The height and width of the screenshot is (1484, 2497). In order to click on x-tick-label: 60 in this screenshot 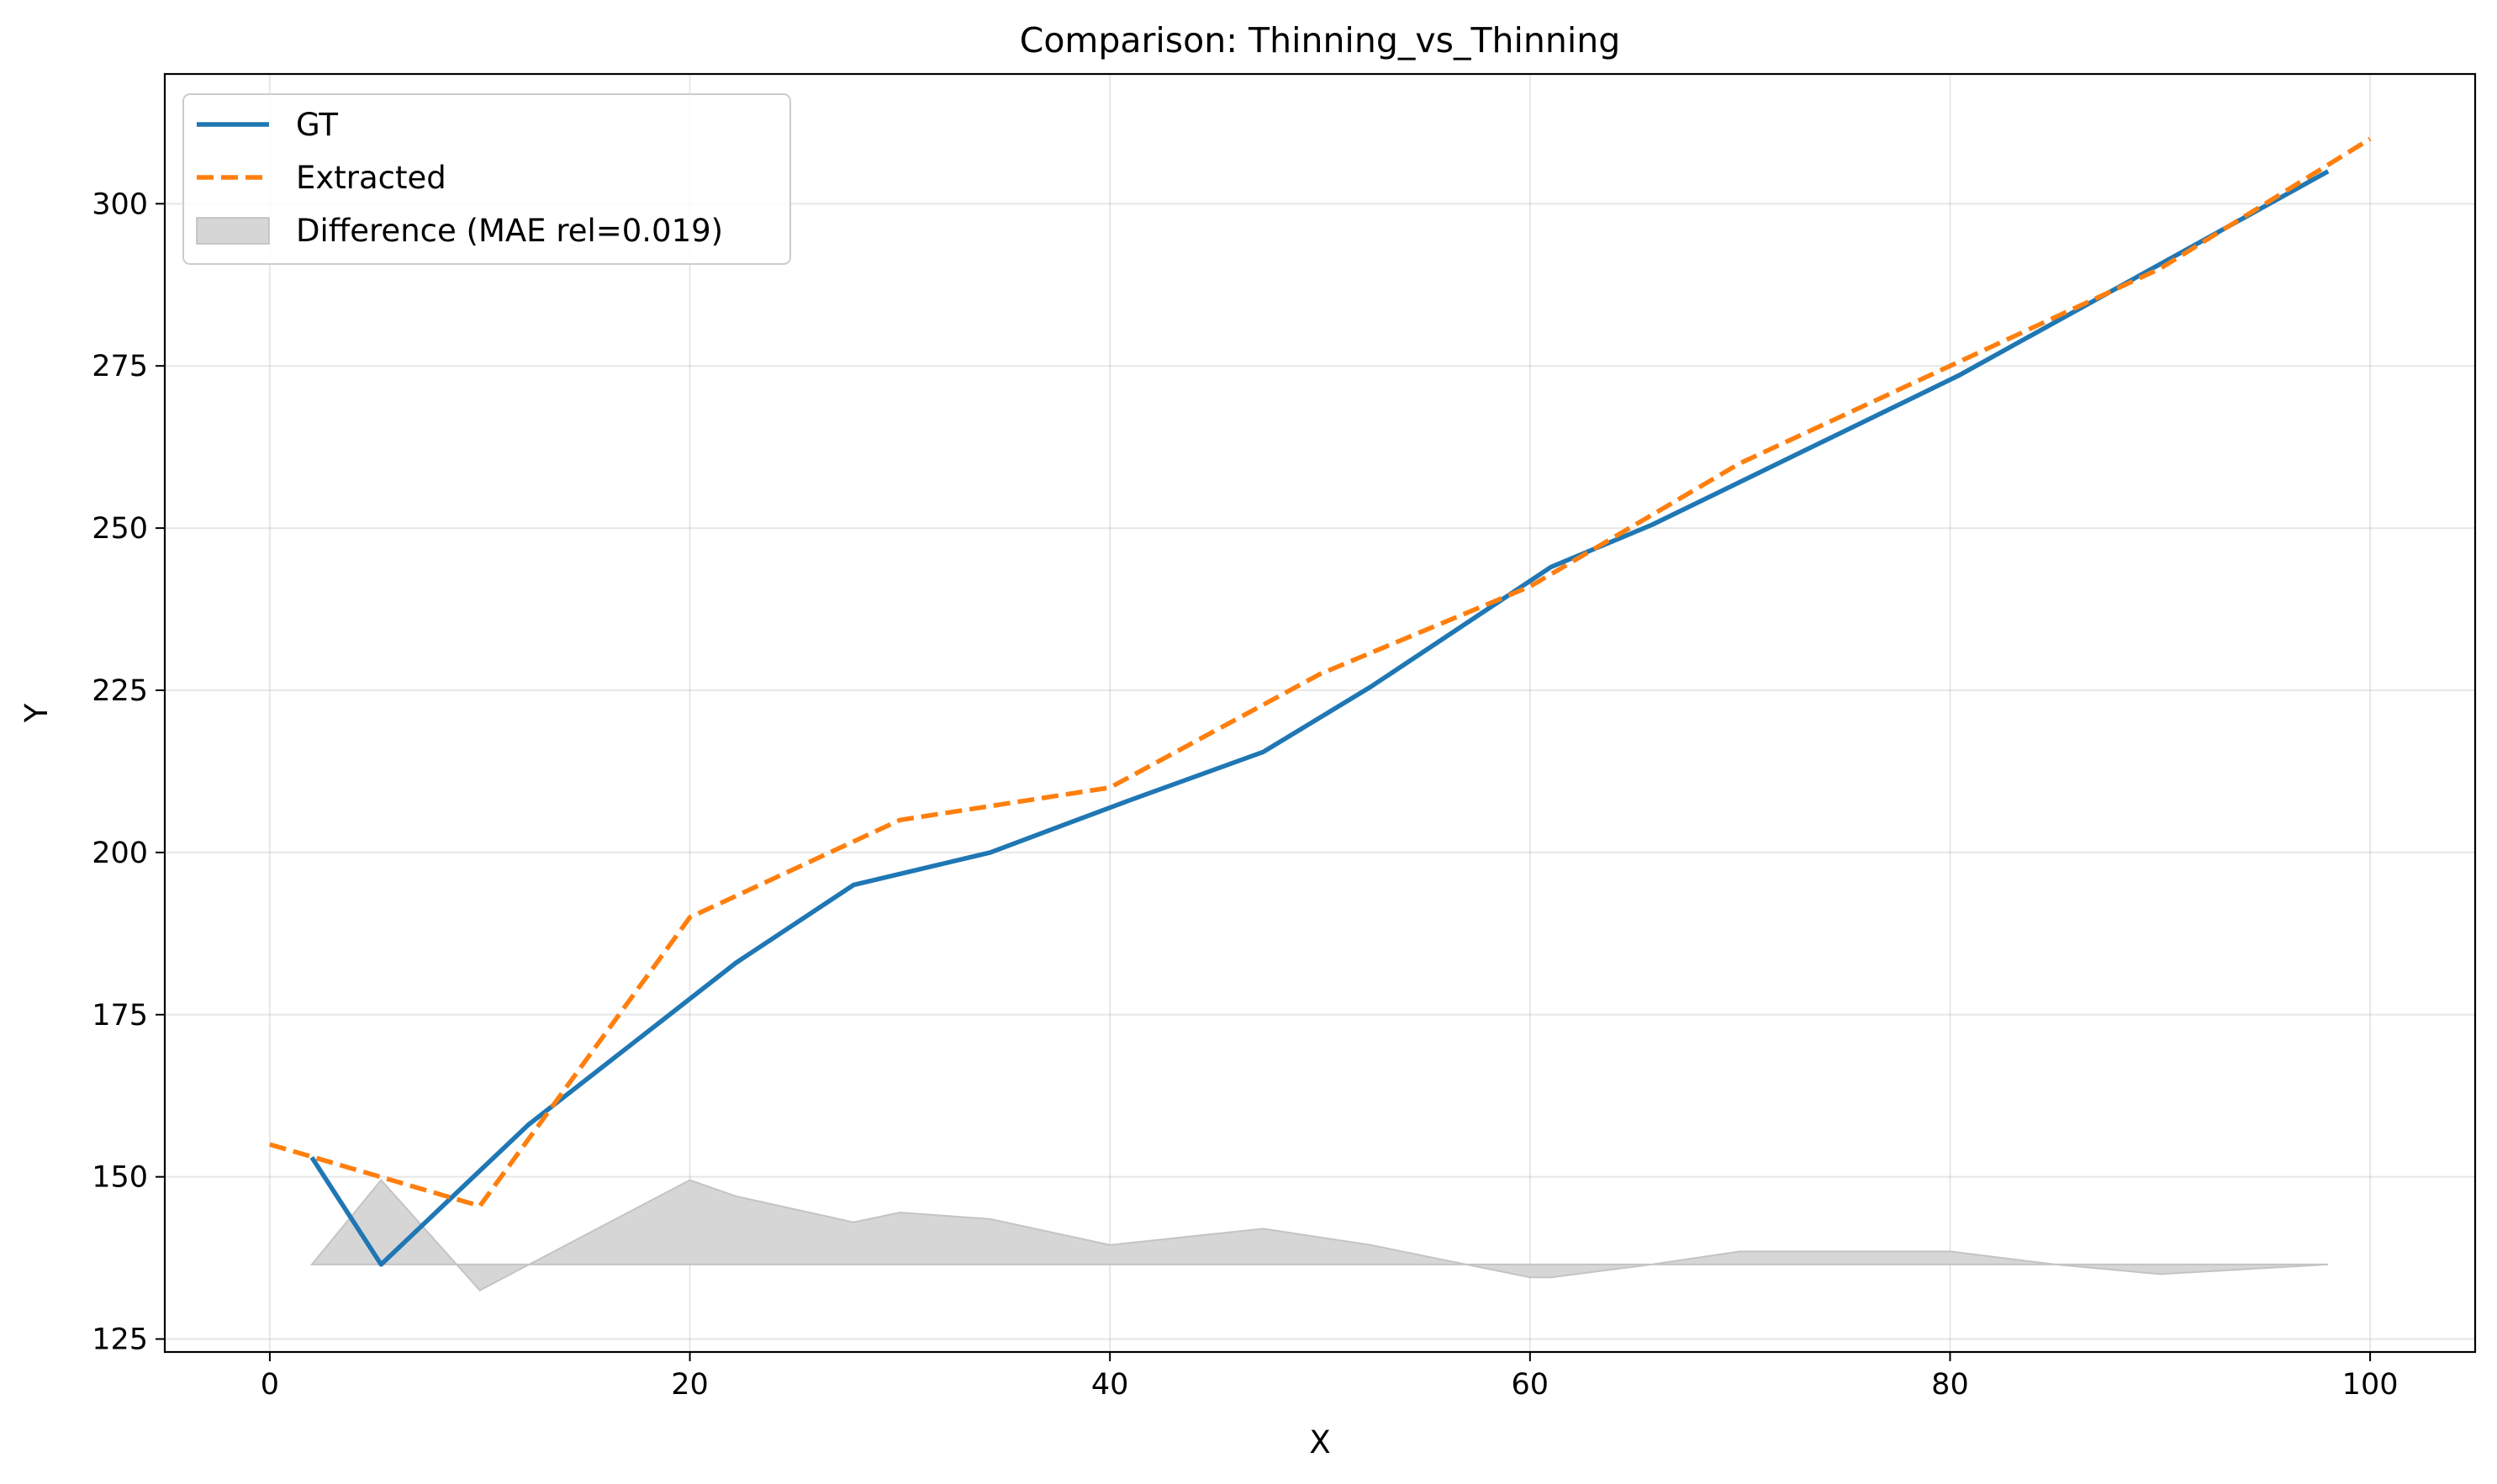, I will do `click(1530, 1385)`.